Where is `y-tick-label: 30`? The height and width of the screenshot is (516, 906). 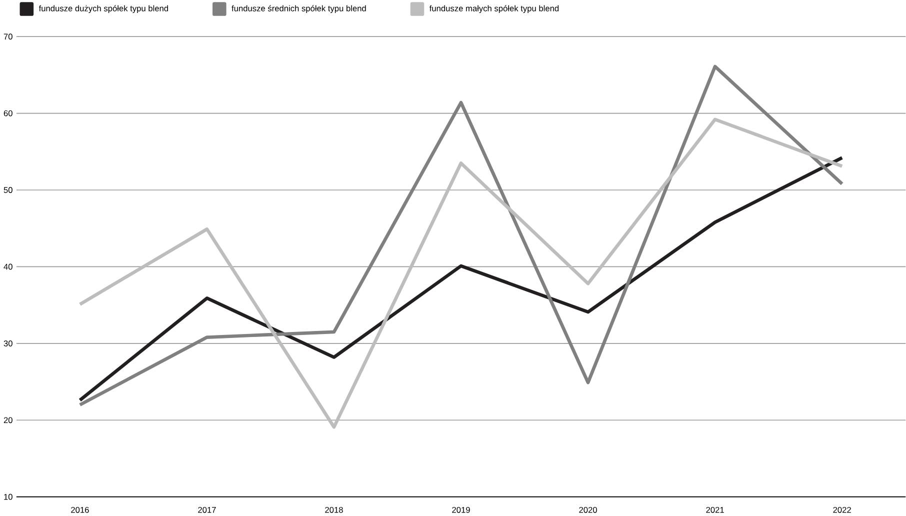 y-tick-label: 30 is located at coordinates (8, 343).